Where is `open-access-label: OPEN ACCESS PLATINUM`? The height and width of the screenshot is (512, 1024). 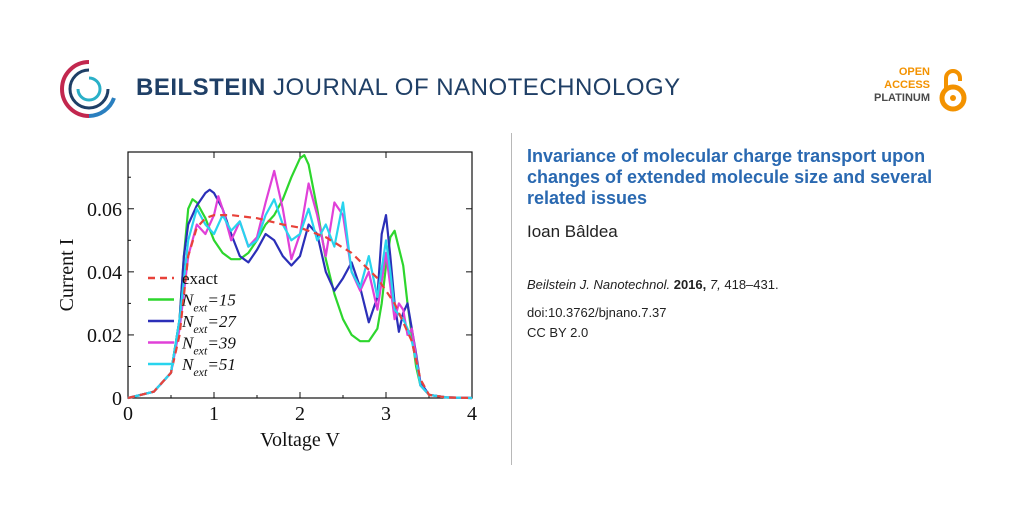
open-access-label: OPEN ACCESS PLATINUM is located at coordinates (902, 85).